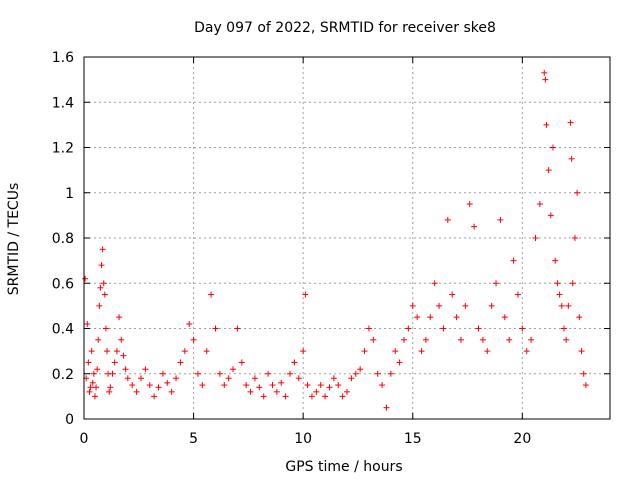 The height and width of the screenshot is (480, 640). What do you see at coordinates (63, 375) in the screenshot?
I see `y-tick-label: 0.2` at bounding box center [63, 375].